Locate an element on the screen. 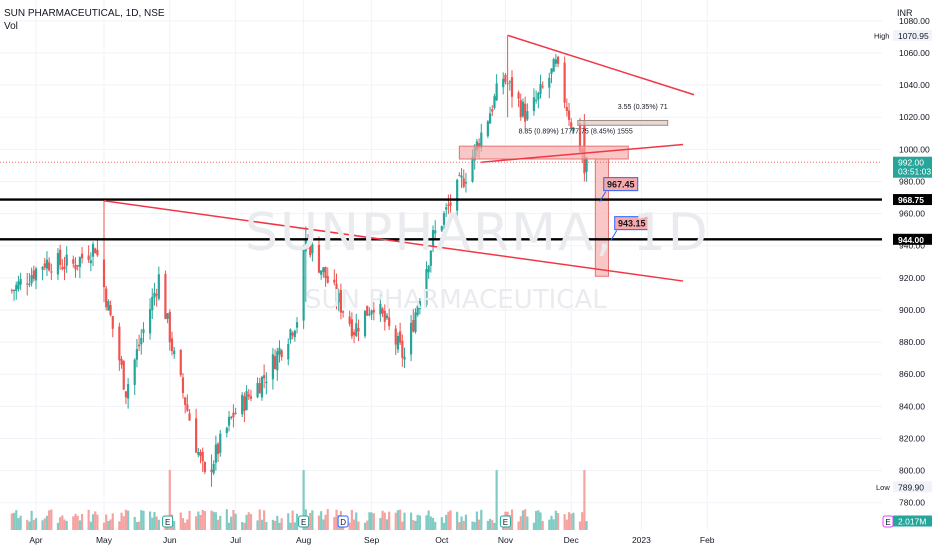 Image resolution: width=932 pixels, height=550 pixels. callout-box is located at coordinates (621, 184).